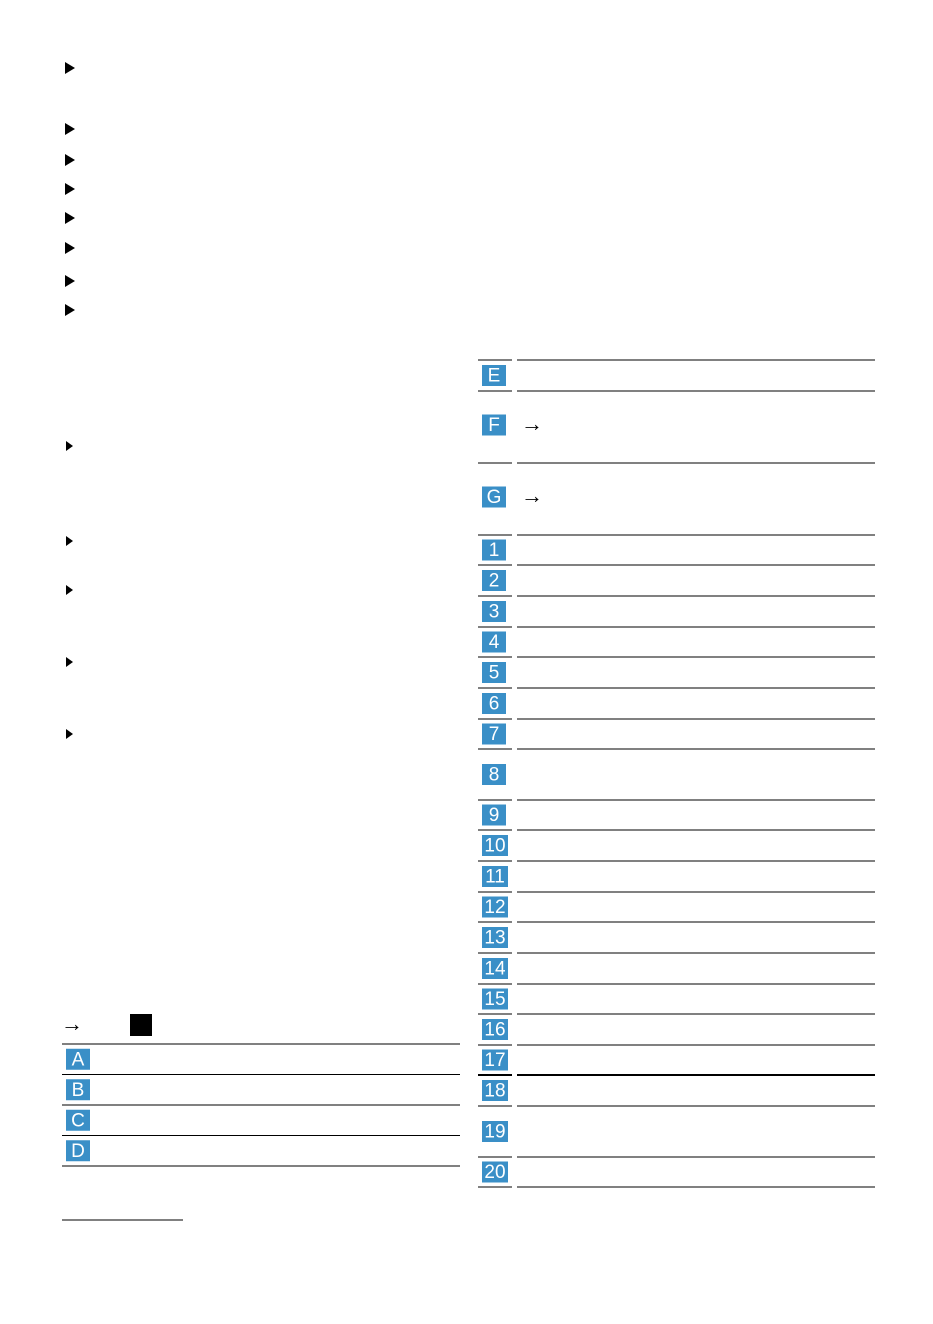 Image resolution: width=933 pixels, height=1324 pixels. I want to click on badge-label: 16, so click(494, 1030).